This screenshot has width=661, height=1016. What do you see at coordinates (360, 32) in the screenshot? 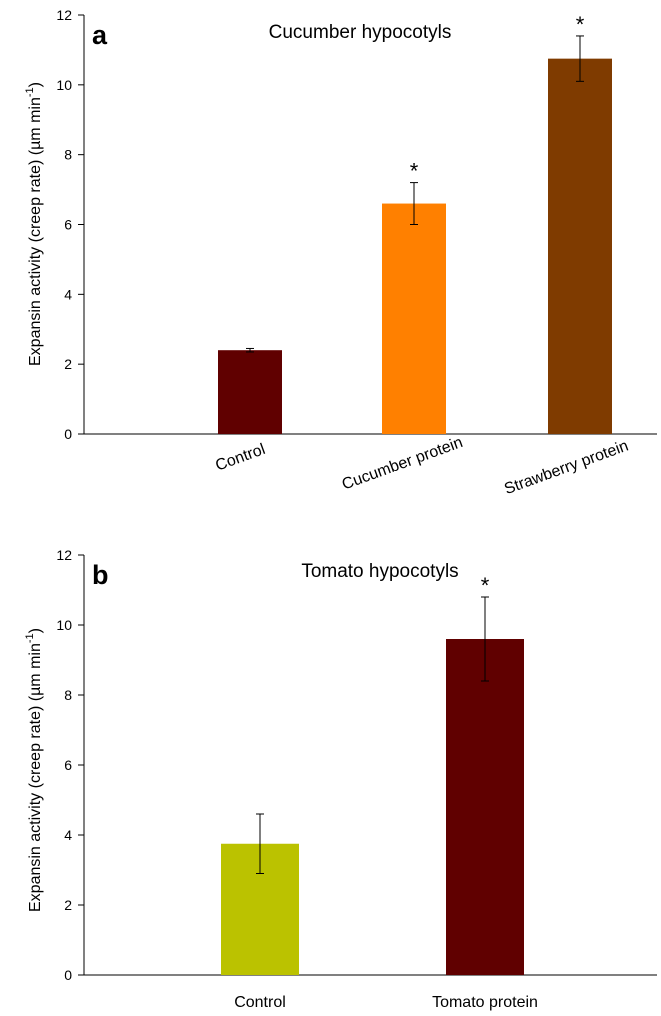
I see `panel-a-title: Cucumber hypocotyls` at bounding box center [360, 32].